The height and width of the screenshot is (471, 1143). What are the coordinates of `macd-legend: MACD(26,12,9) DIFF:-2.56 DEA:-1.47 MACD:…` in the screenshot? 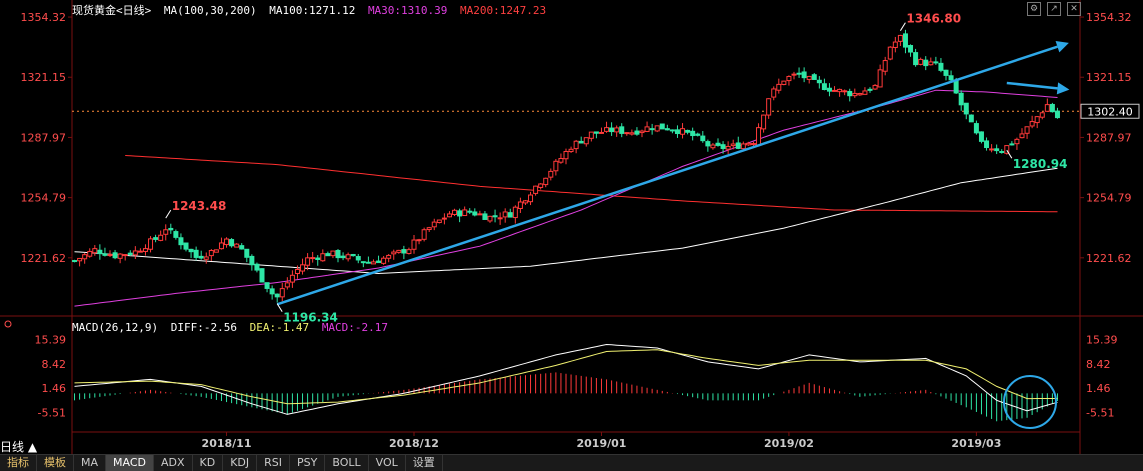 It's located at (233, 327).